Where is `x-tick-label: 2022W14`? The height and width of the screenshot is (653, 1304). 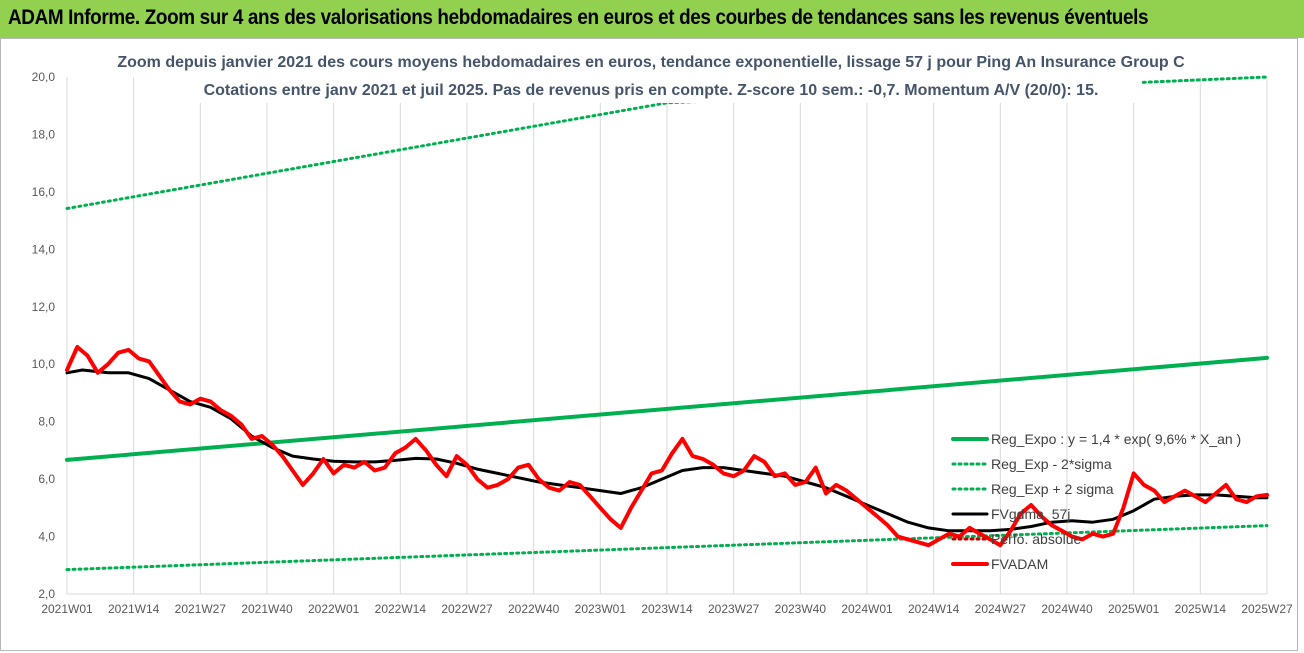 x-tick-label: 2022W14 is located at coordinates (401, 609).